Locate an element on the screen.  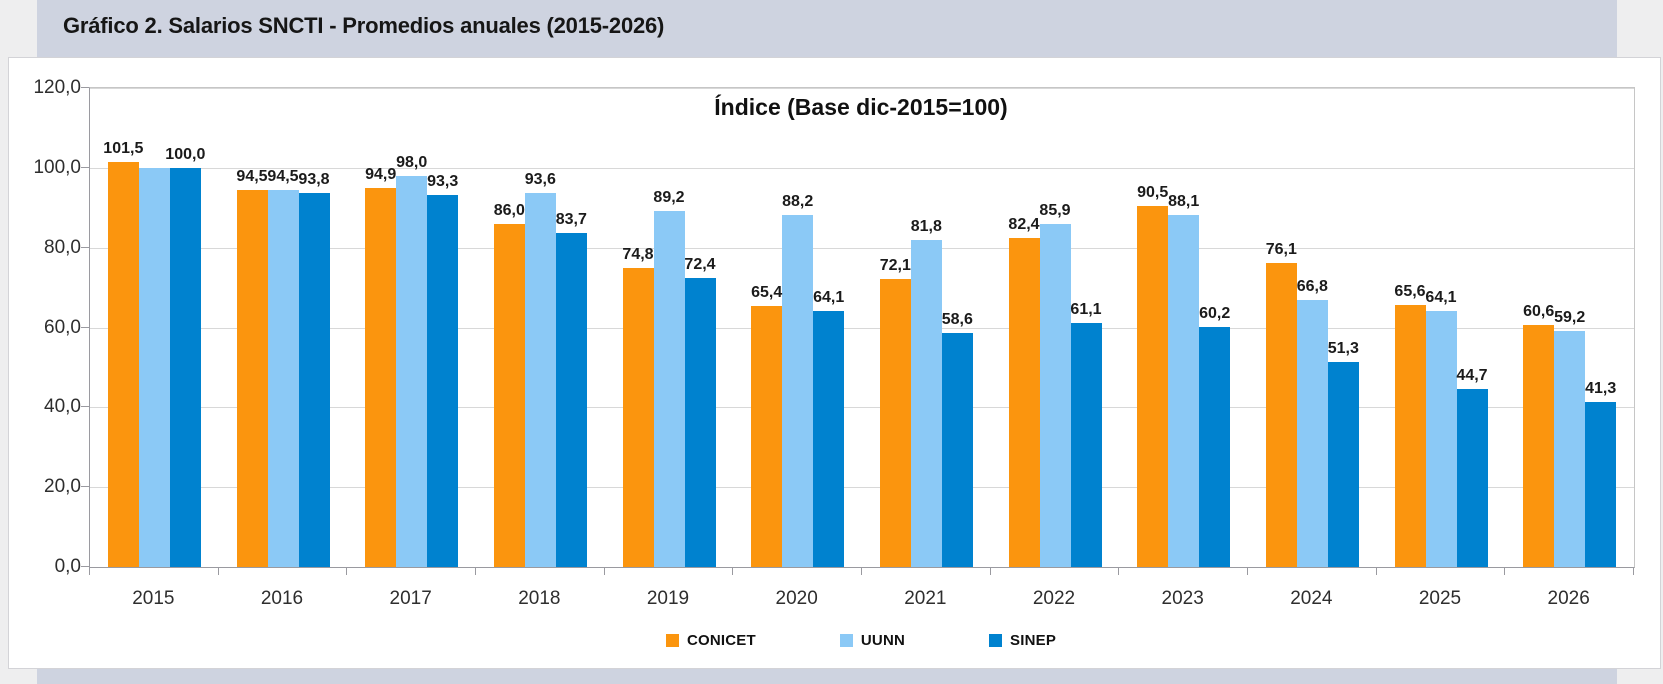
legend-item-sinep: SINEP is located at coordinates (1022, 640).